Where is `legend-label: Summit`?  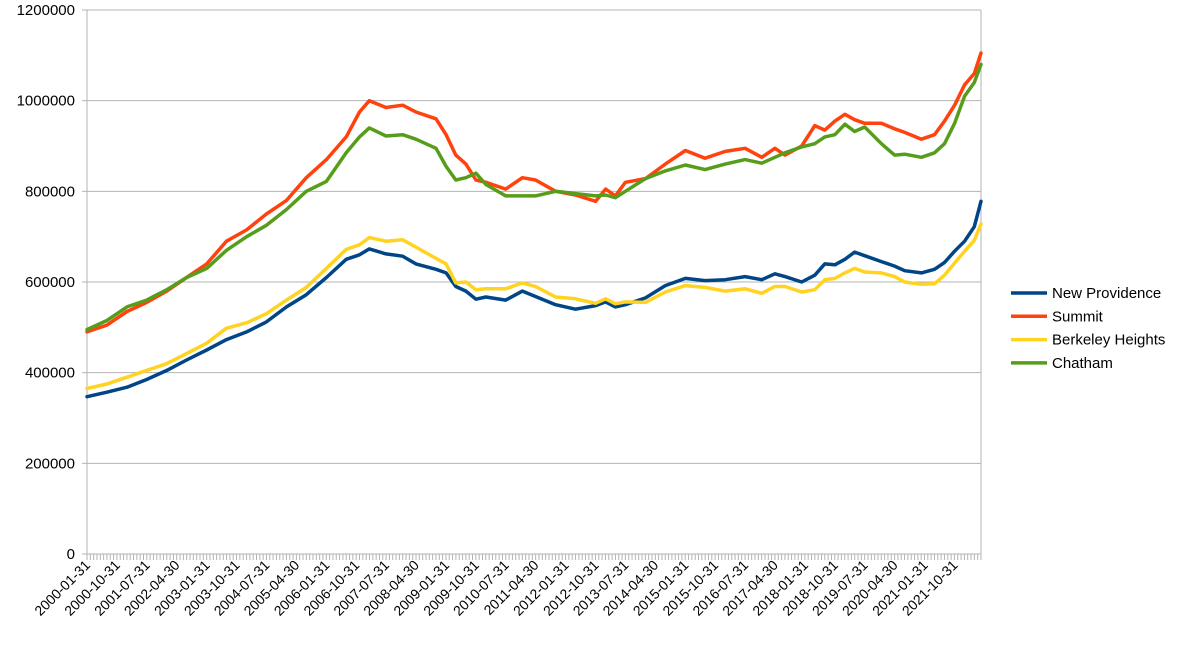 legend-label: Summit is located at coordinates (1078, 316).